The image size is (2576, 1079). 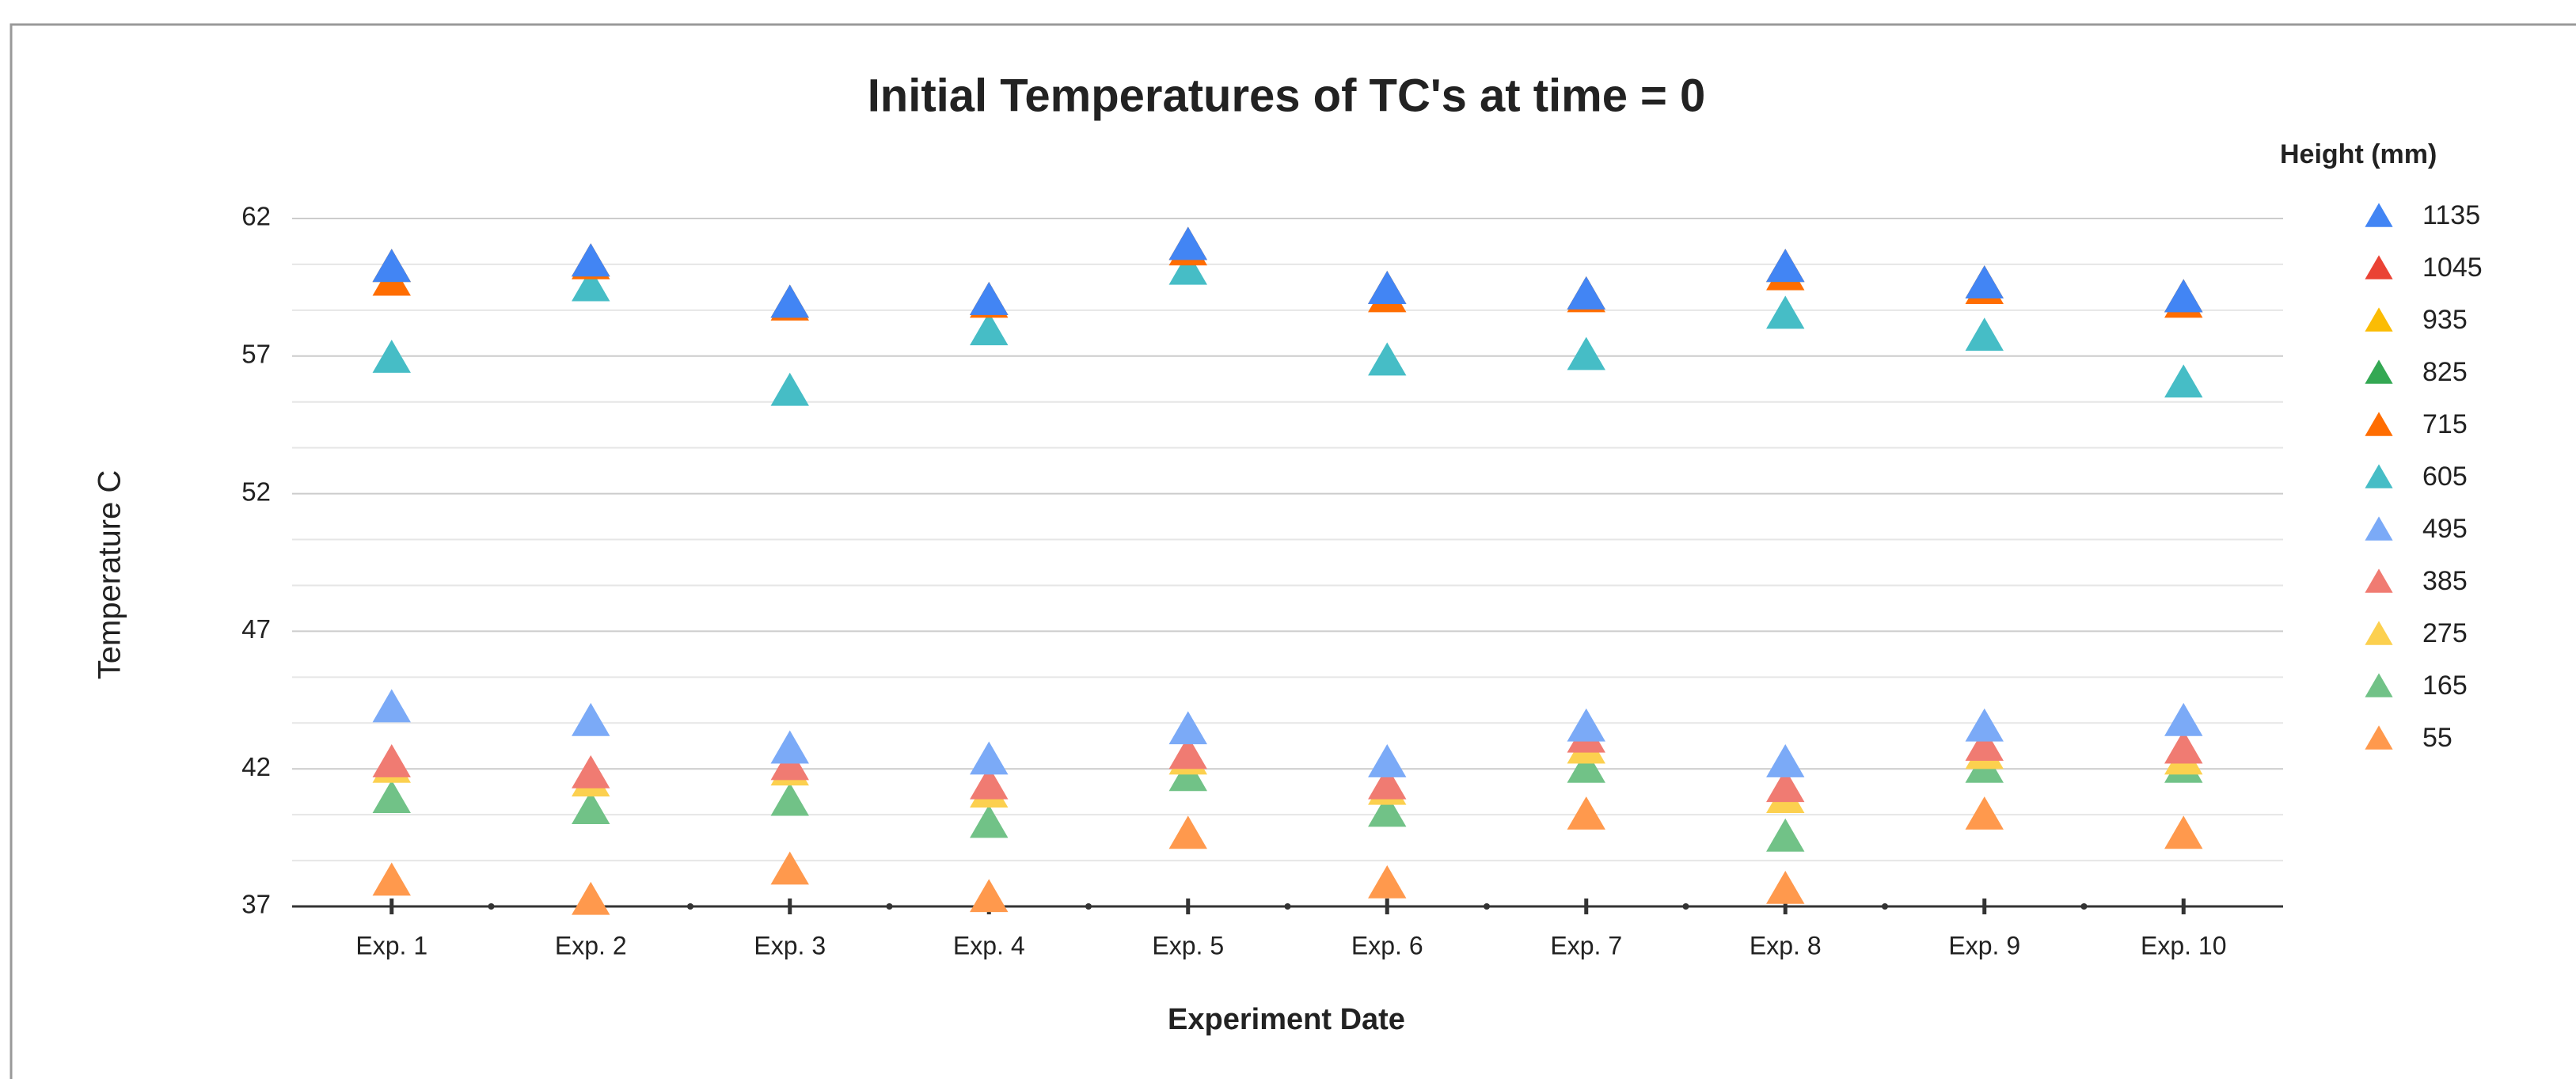 I want to click on x-tick-label: Exp. 4, so click(x=989, y=945).